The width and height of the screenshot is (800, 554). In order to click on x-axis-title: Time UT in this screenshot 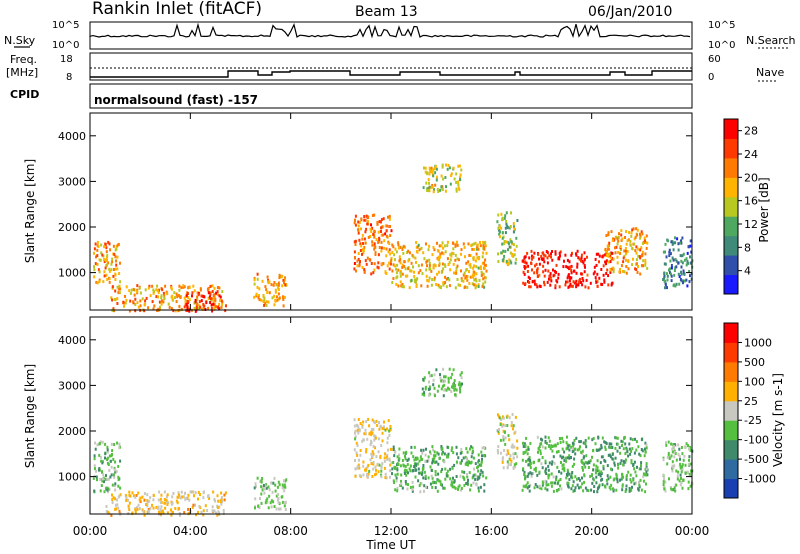, I will do `click(390, 545)`.